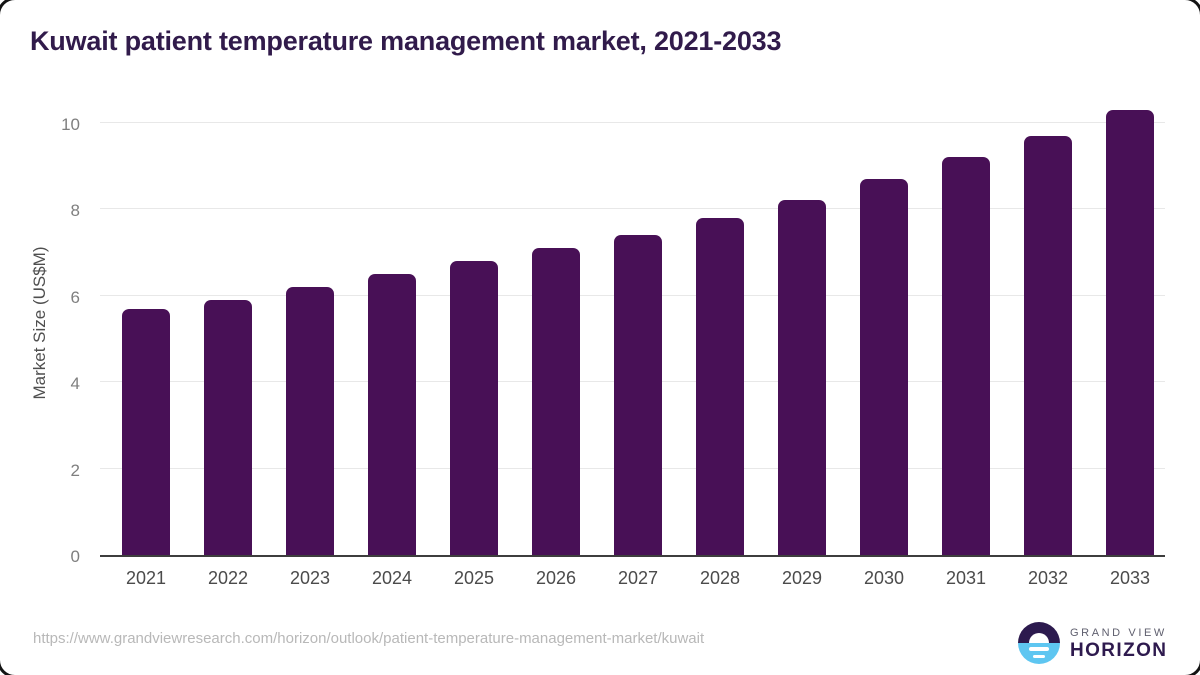  What do you see at coordinates (474, 407) in the screenshot?
I see `bar-2025` at bounding box center [474, 407].